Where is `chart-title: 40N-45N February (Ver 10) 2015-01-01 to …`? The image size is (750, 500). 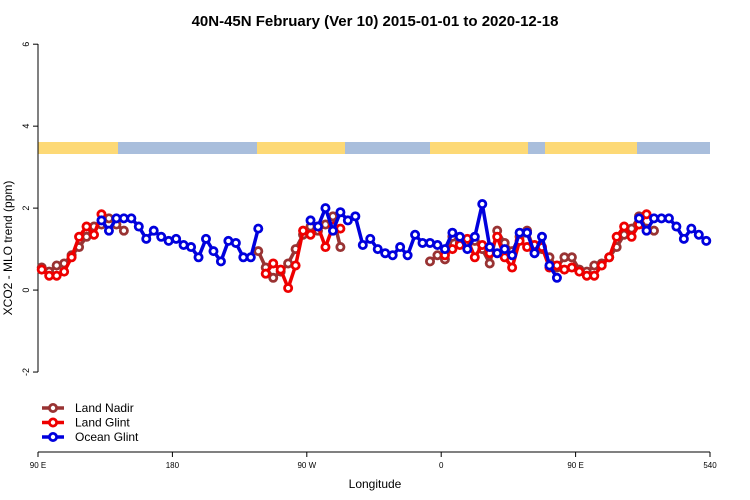
chart-title: 40N-45N February (Ver 10) 2015-01-01 to … is located at coordinates (375, 21).